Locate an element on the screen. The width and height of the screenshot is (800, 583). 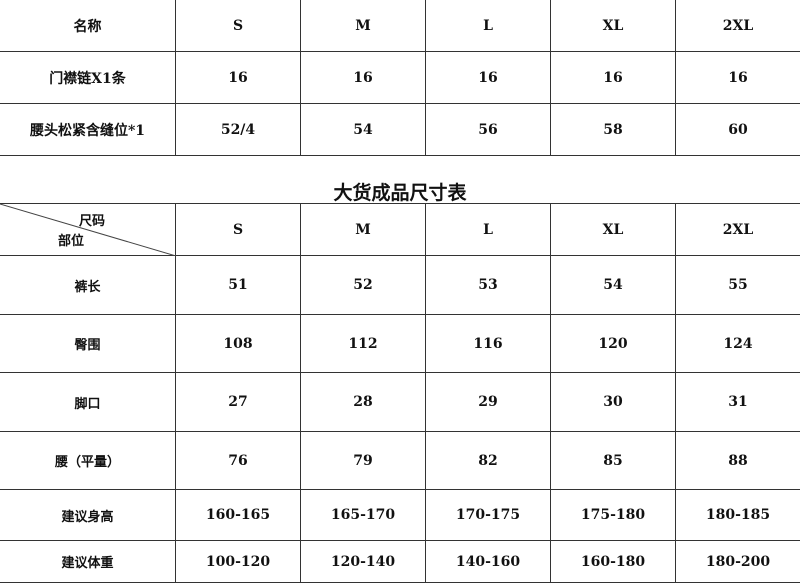
value-cell: 28 is located at coordinates (363, 402).